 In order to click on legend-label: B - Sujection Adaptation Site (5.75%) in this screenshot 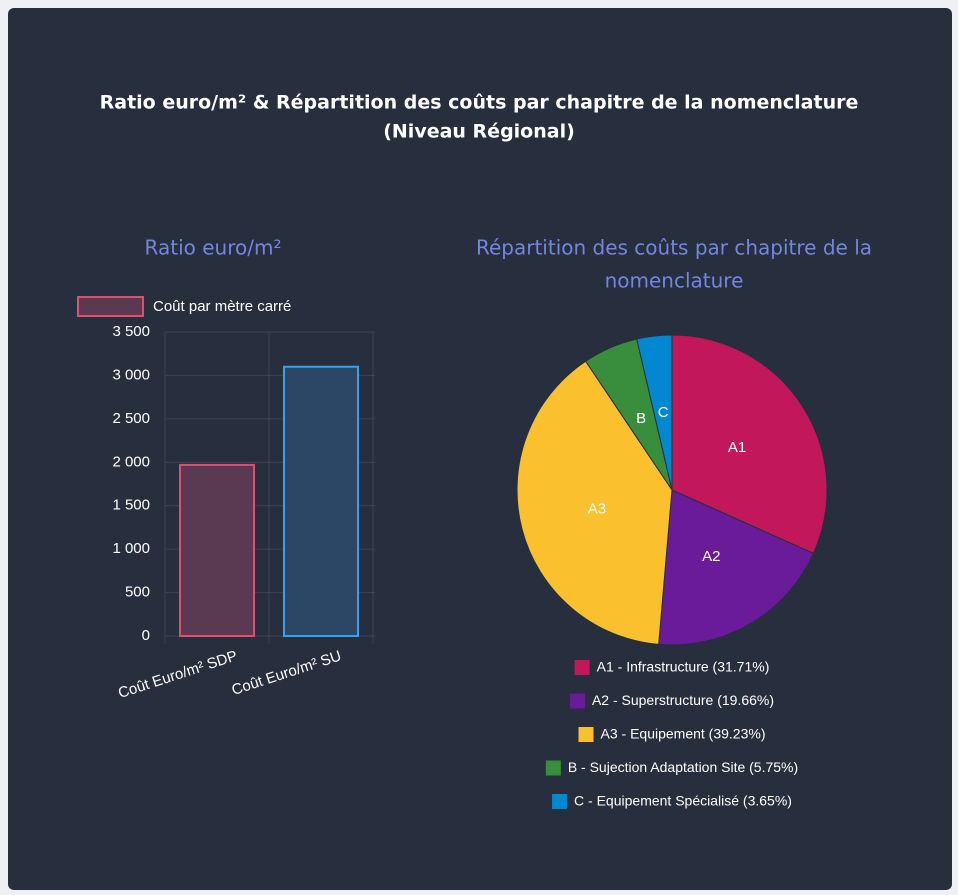, I will do `click(683, 767)`.